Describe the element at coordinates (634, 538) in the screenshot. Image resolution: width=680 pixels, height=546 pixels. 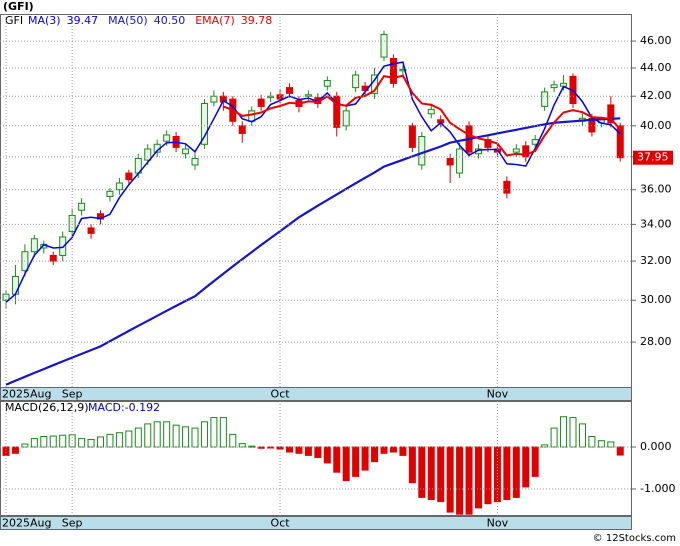
I see `credit: © 12Stocks.com` at that location.